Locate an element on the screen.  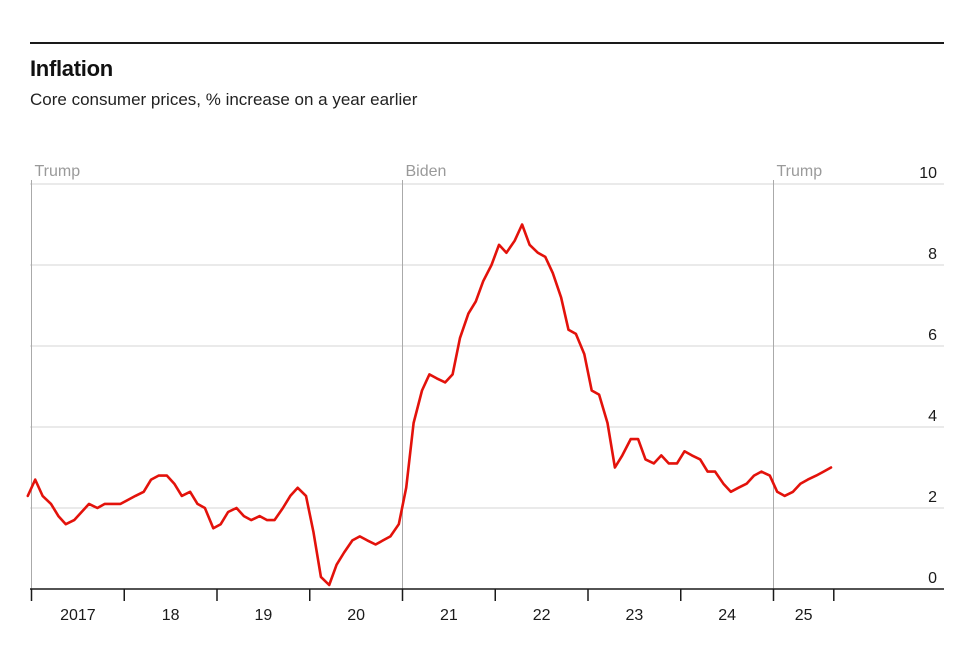
y-tick-label-10: 10 is located at coordinates (928, 173).